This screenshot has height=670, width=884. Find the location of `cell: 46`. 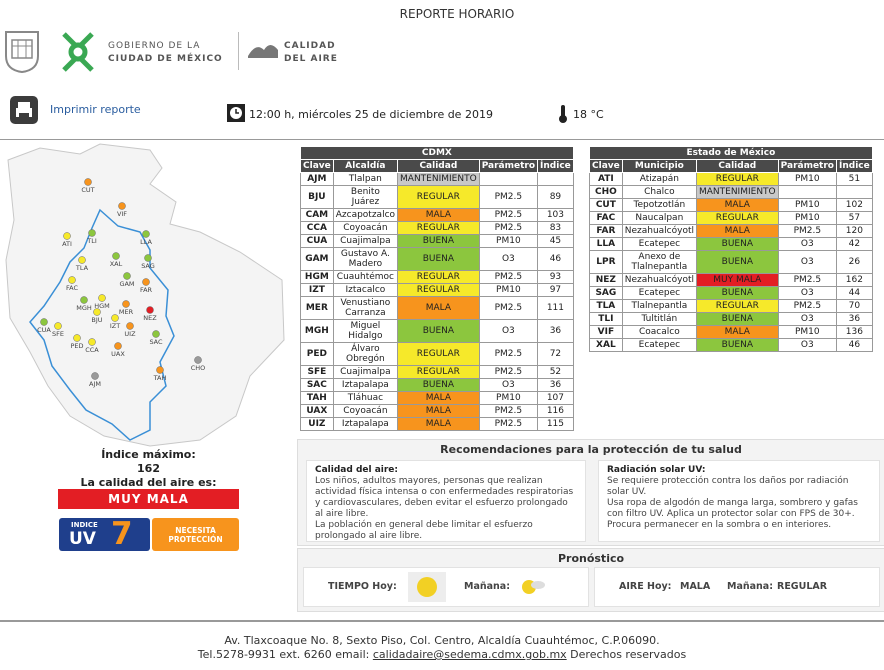

cell: 46 is located at coordinates (854, 345).